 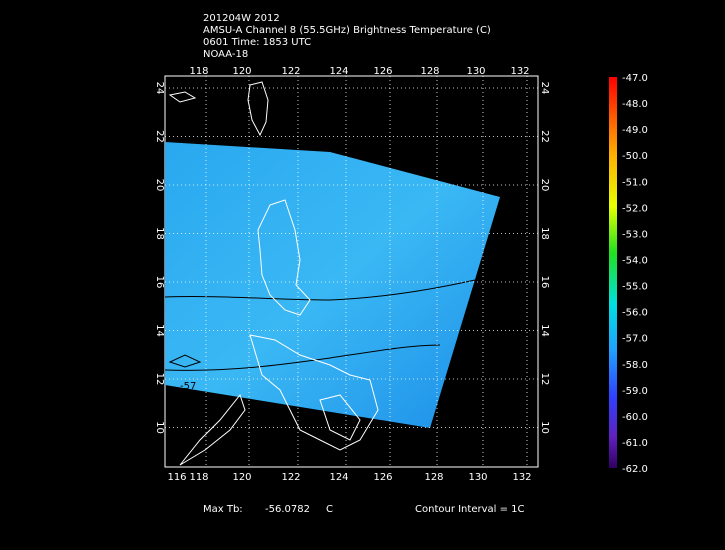 I want to click on lon-label-bottom: 124, so click(x=338, y=477).